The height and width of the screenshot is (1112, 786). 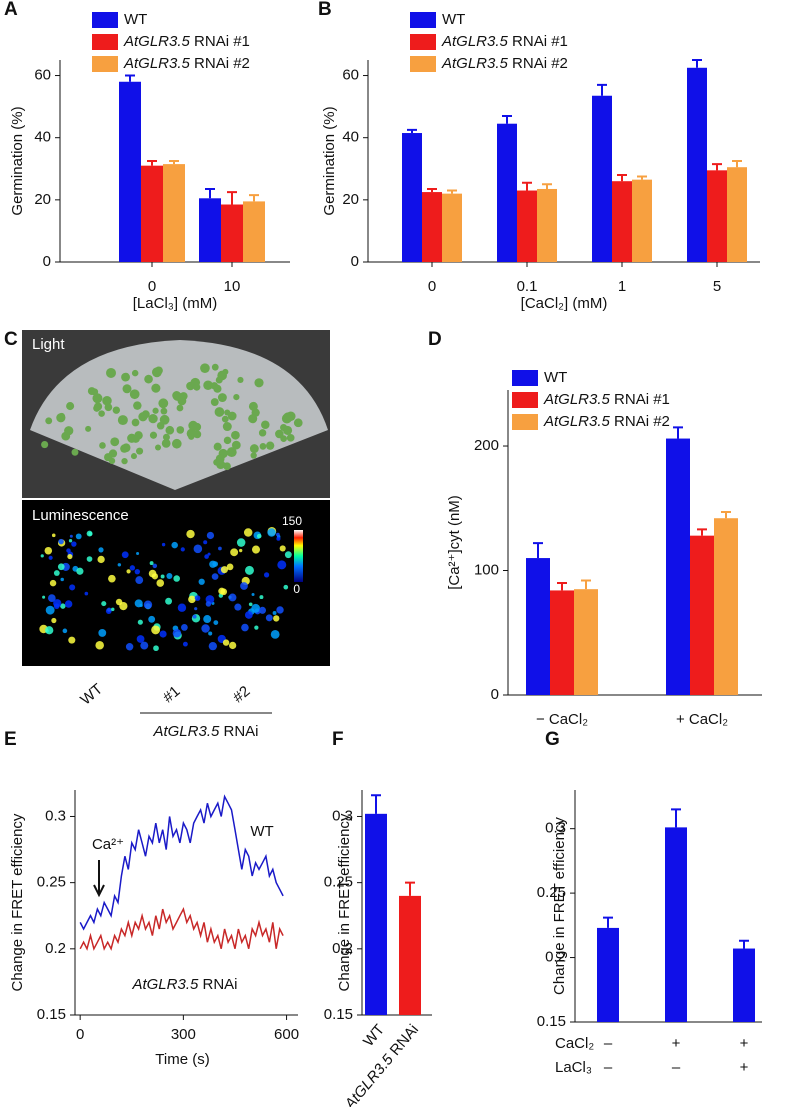 What do you see at coordinates (182, 1059) in the screenshot?
I see `x-axis-label: Time (s)` at bounding box center [182, 1059].